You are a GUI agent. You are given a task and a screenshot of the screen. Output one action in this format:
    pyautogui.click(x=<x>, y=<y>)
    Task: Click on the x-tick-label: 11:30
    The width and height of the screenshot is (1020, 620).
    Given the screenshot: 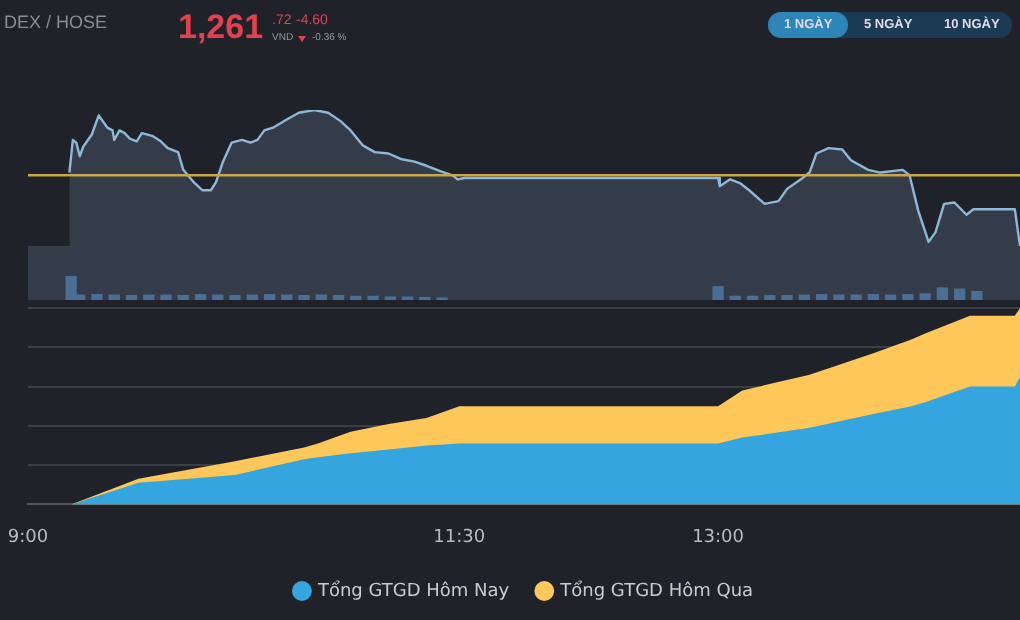 What is the action you would take?
    pyautogui.click(x=459, y=537)
    